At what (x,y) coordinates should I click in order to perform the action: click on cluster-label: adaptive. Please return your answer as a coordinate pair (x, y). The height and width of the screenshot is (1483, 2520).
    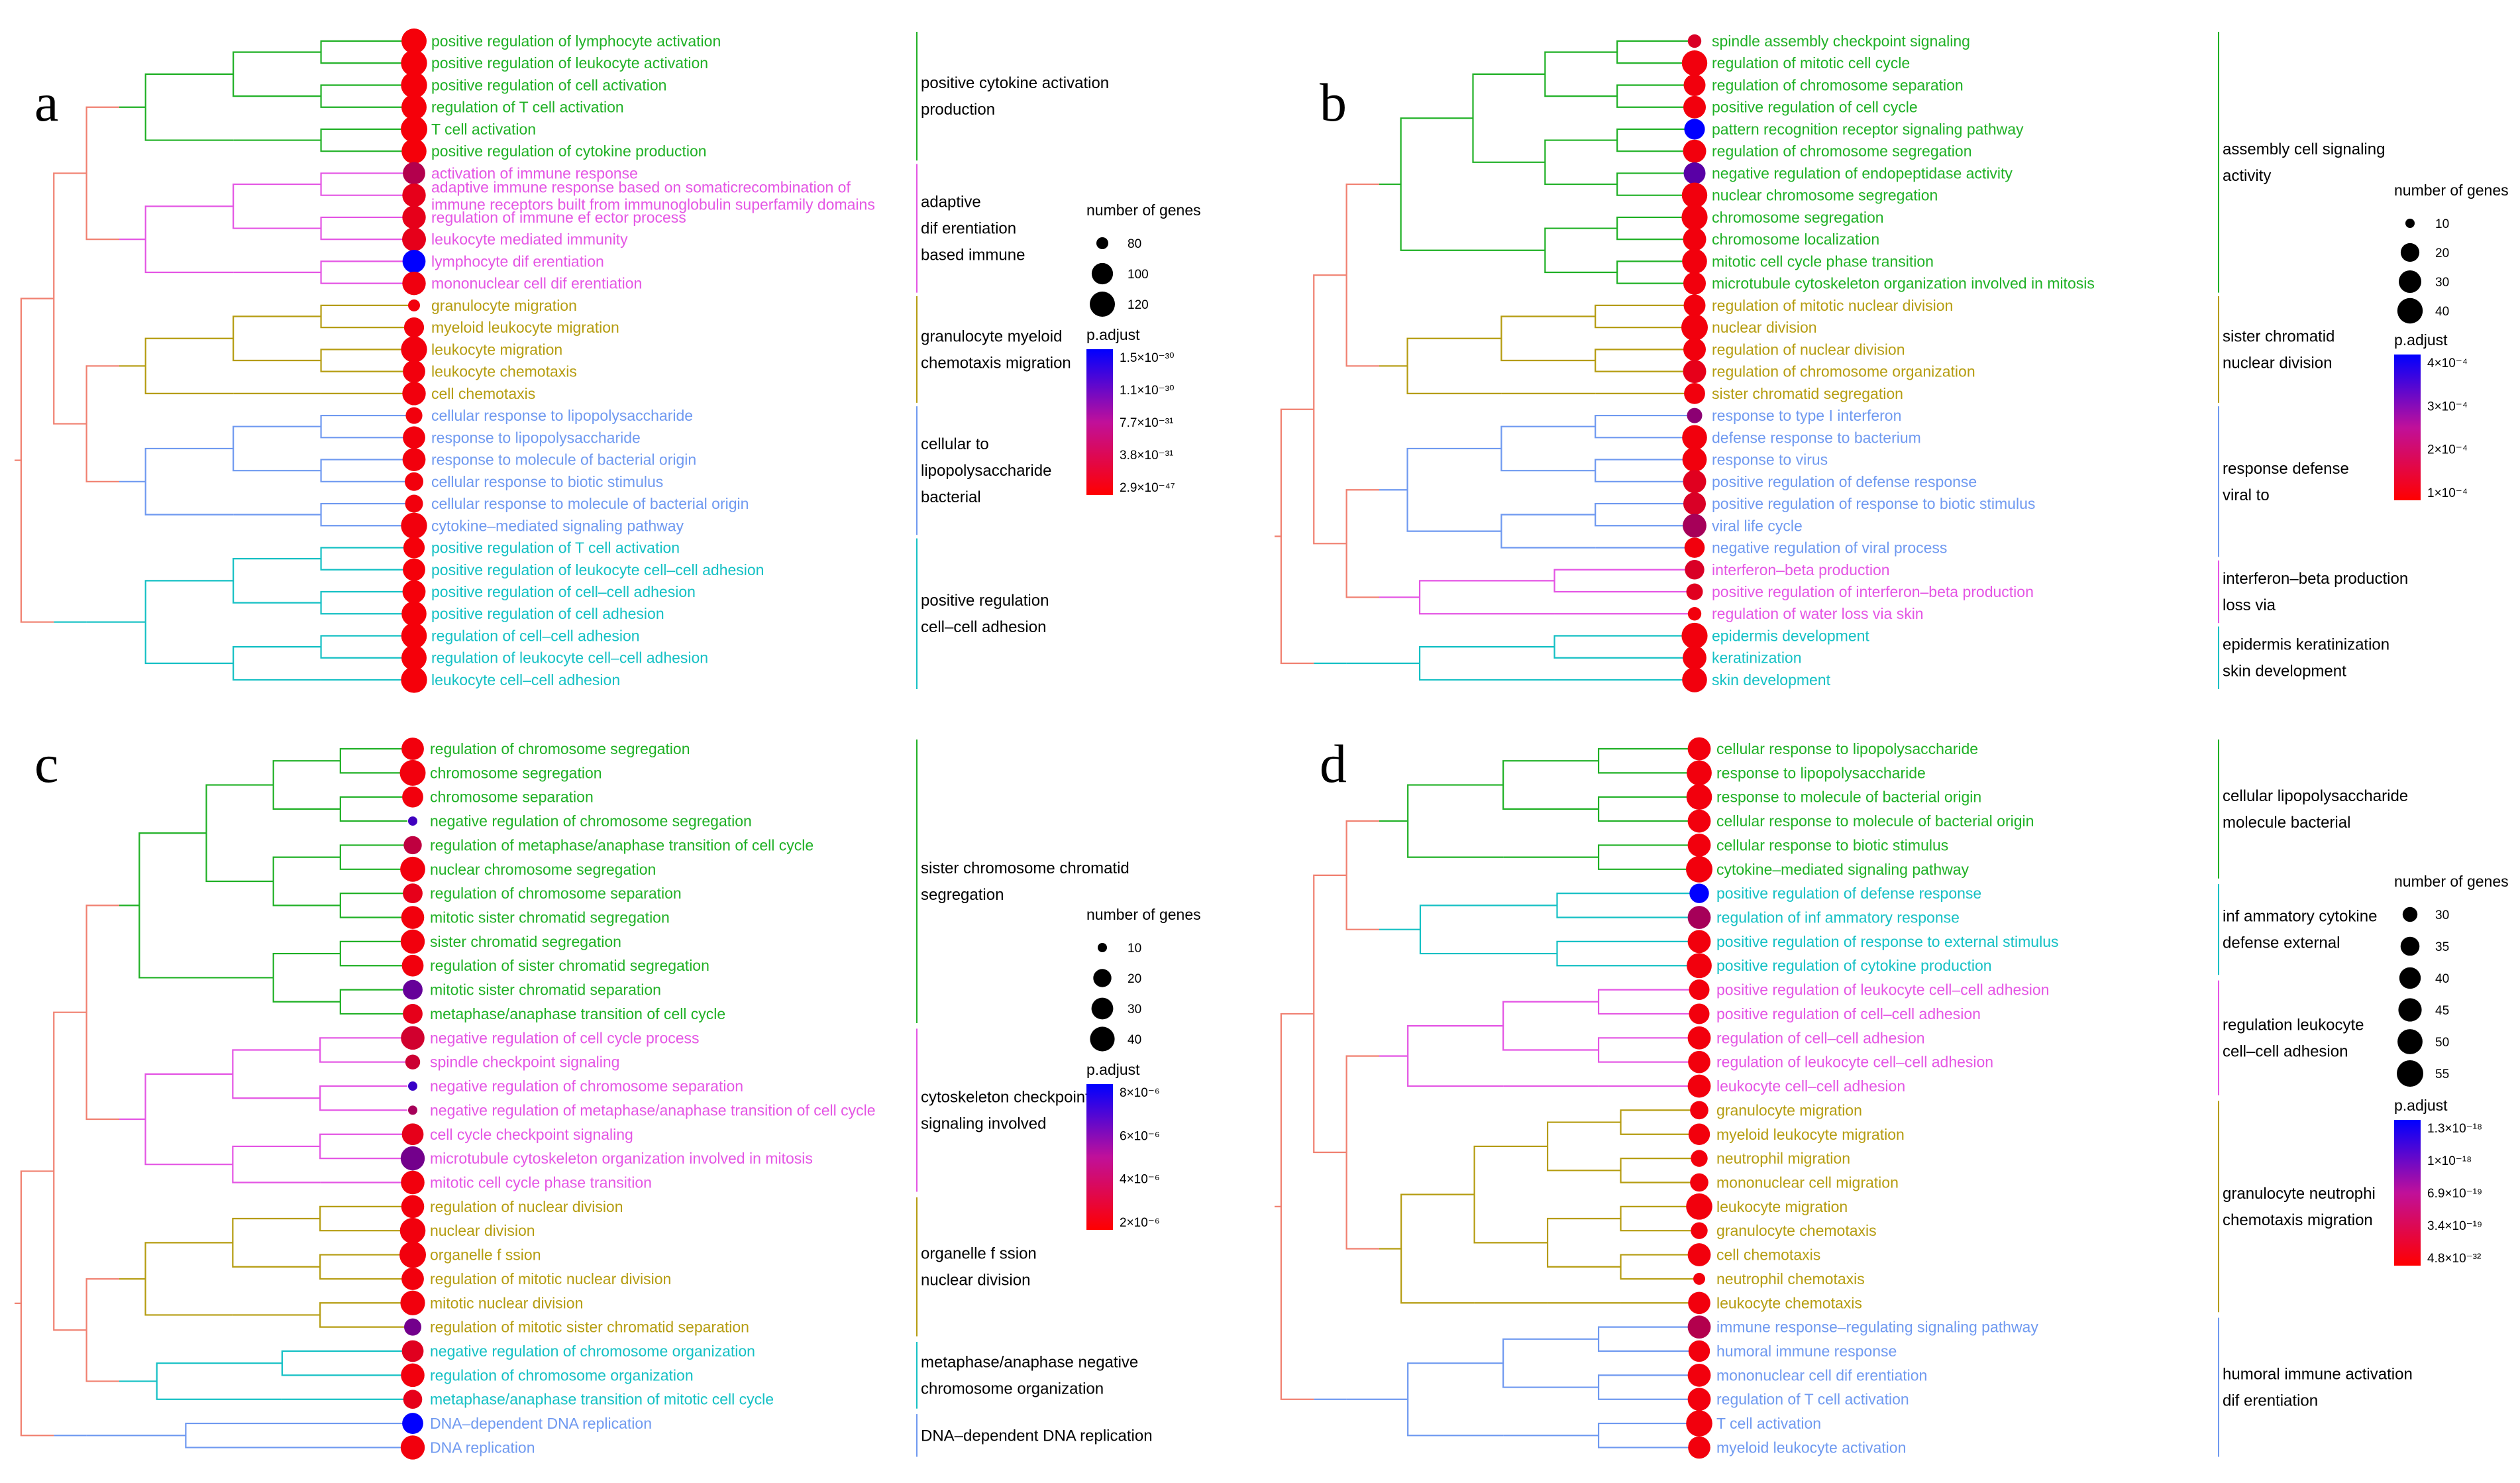
    Looking at the image, I should click on (951, 202).